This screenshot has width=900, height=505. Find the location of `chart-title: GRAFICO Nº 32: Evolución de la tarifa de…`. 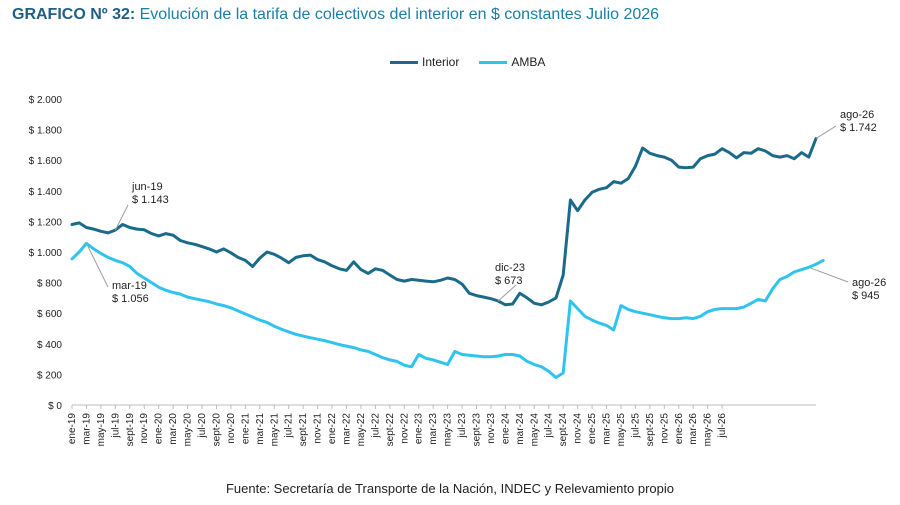

chart-title: GRAFICO Nº 32: Evolución de la tarifa de… is located at coordinates (335, 15).